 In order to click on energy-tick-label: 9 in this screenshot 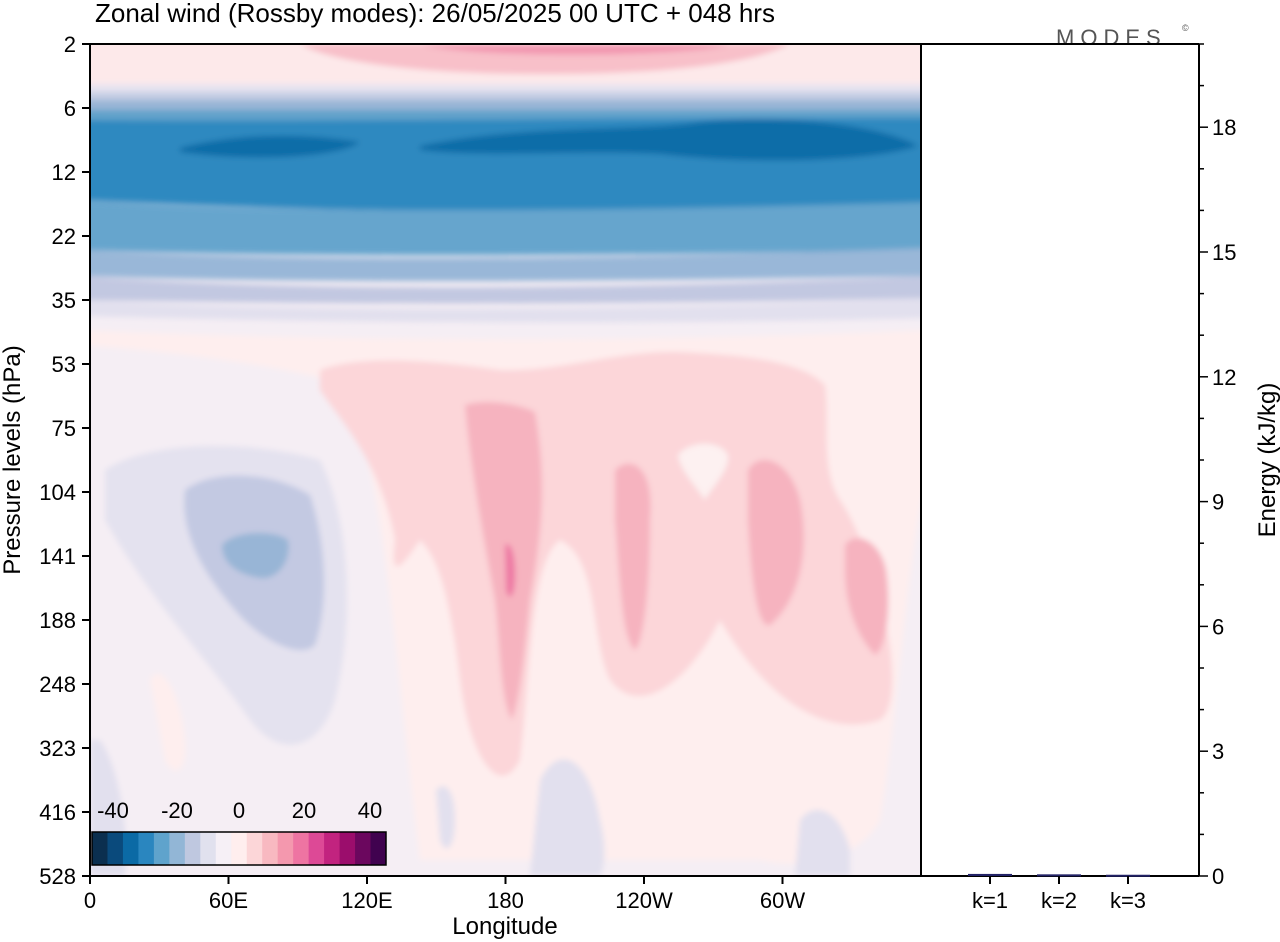, I will do `click(1218, 502)`.